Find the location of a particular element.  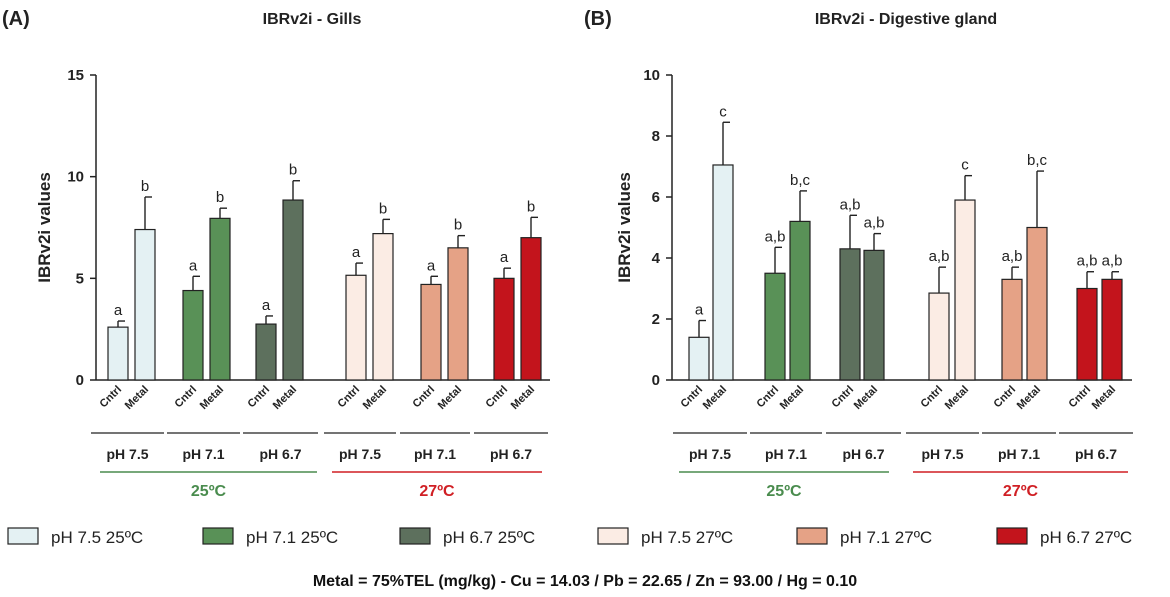

y-axis-label: IBRv2i values is located at coordinates (44, 227).